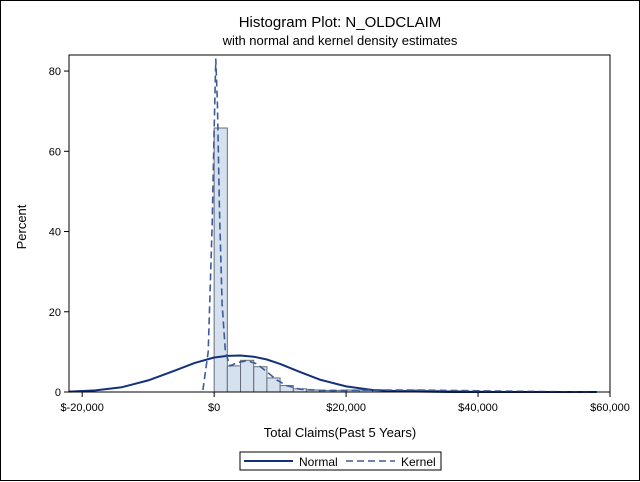 The image size is (640, 482). I want to click on chart-title: Histogram Plot: N_OLDCLAIM, so click(340, 22).